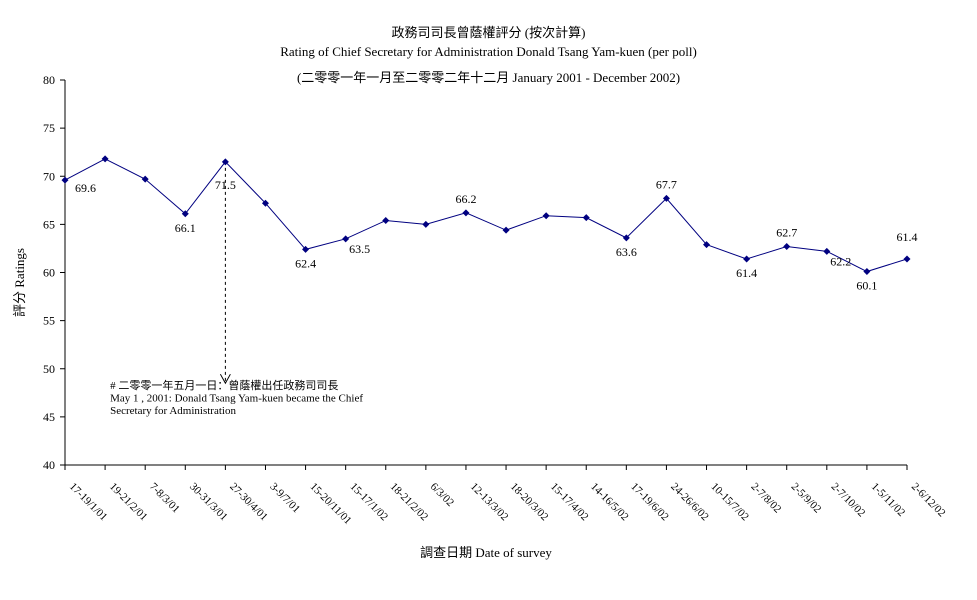 The height and width of the screenshot is (600, 977). I want to click on x-tick-label: 15-17/1/02, so click(369, 502).